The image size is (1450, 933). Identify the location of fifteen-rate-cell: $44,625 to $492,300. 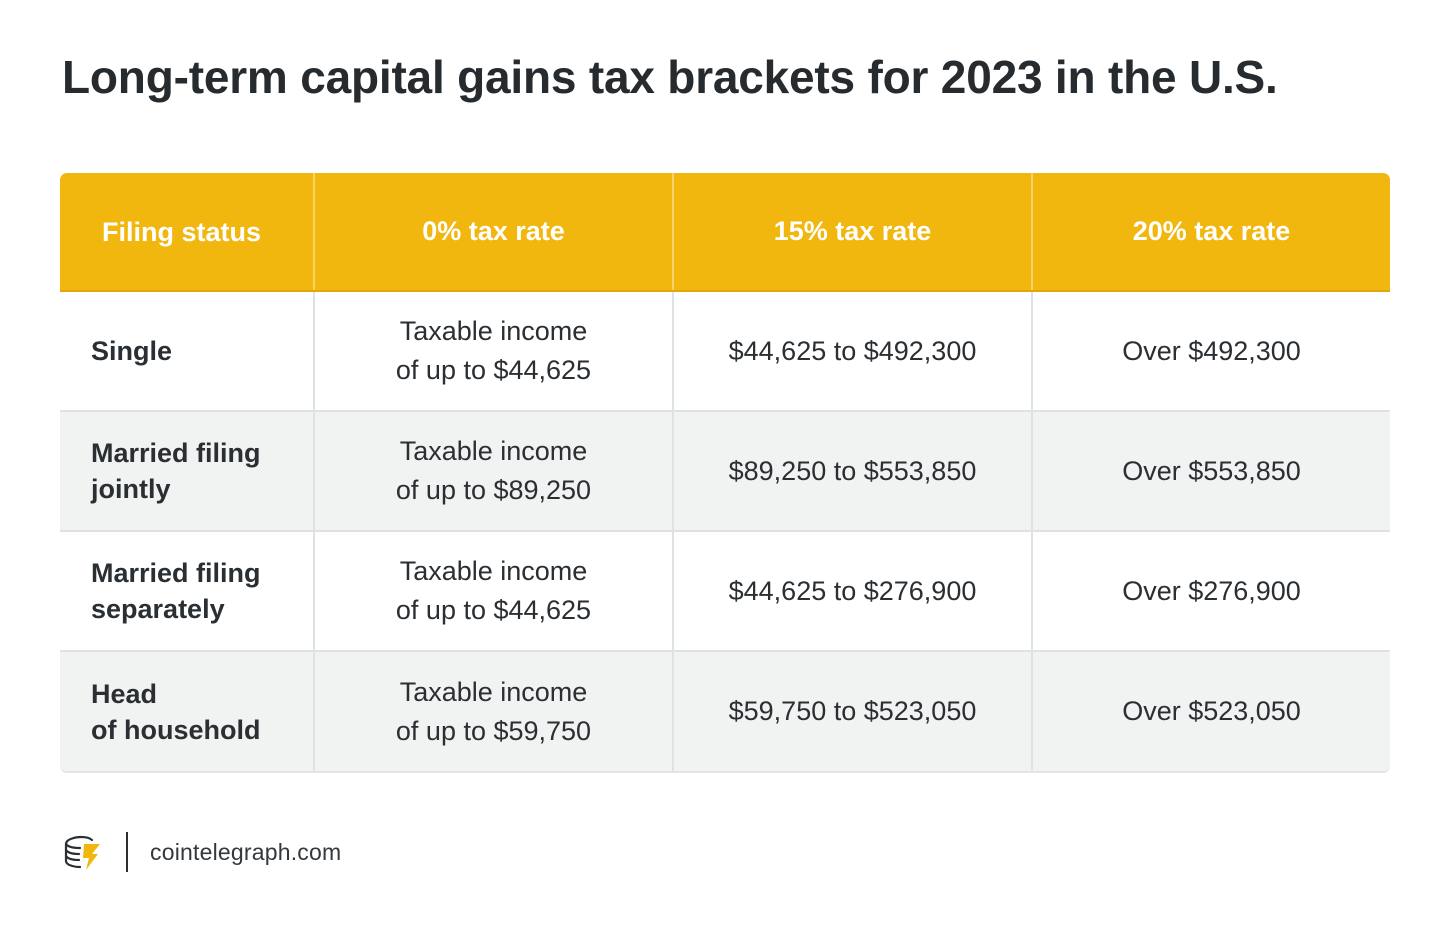
(851, 351).